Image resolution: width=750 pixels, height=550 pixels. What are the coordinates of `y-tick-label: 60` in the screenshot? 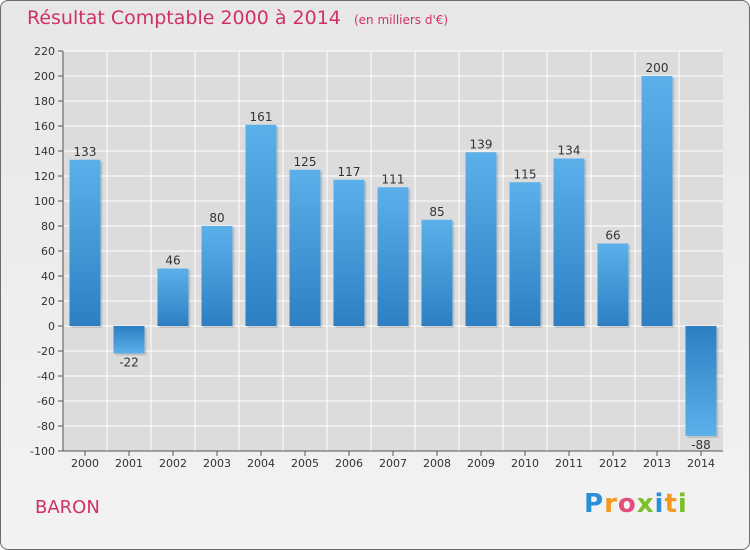 It's located at (48, 251).